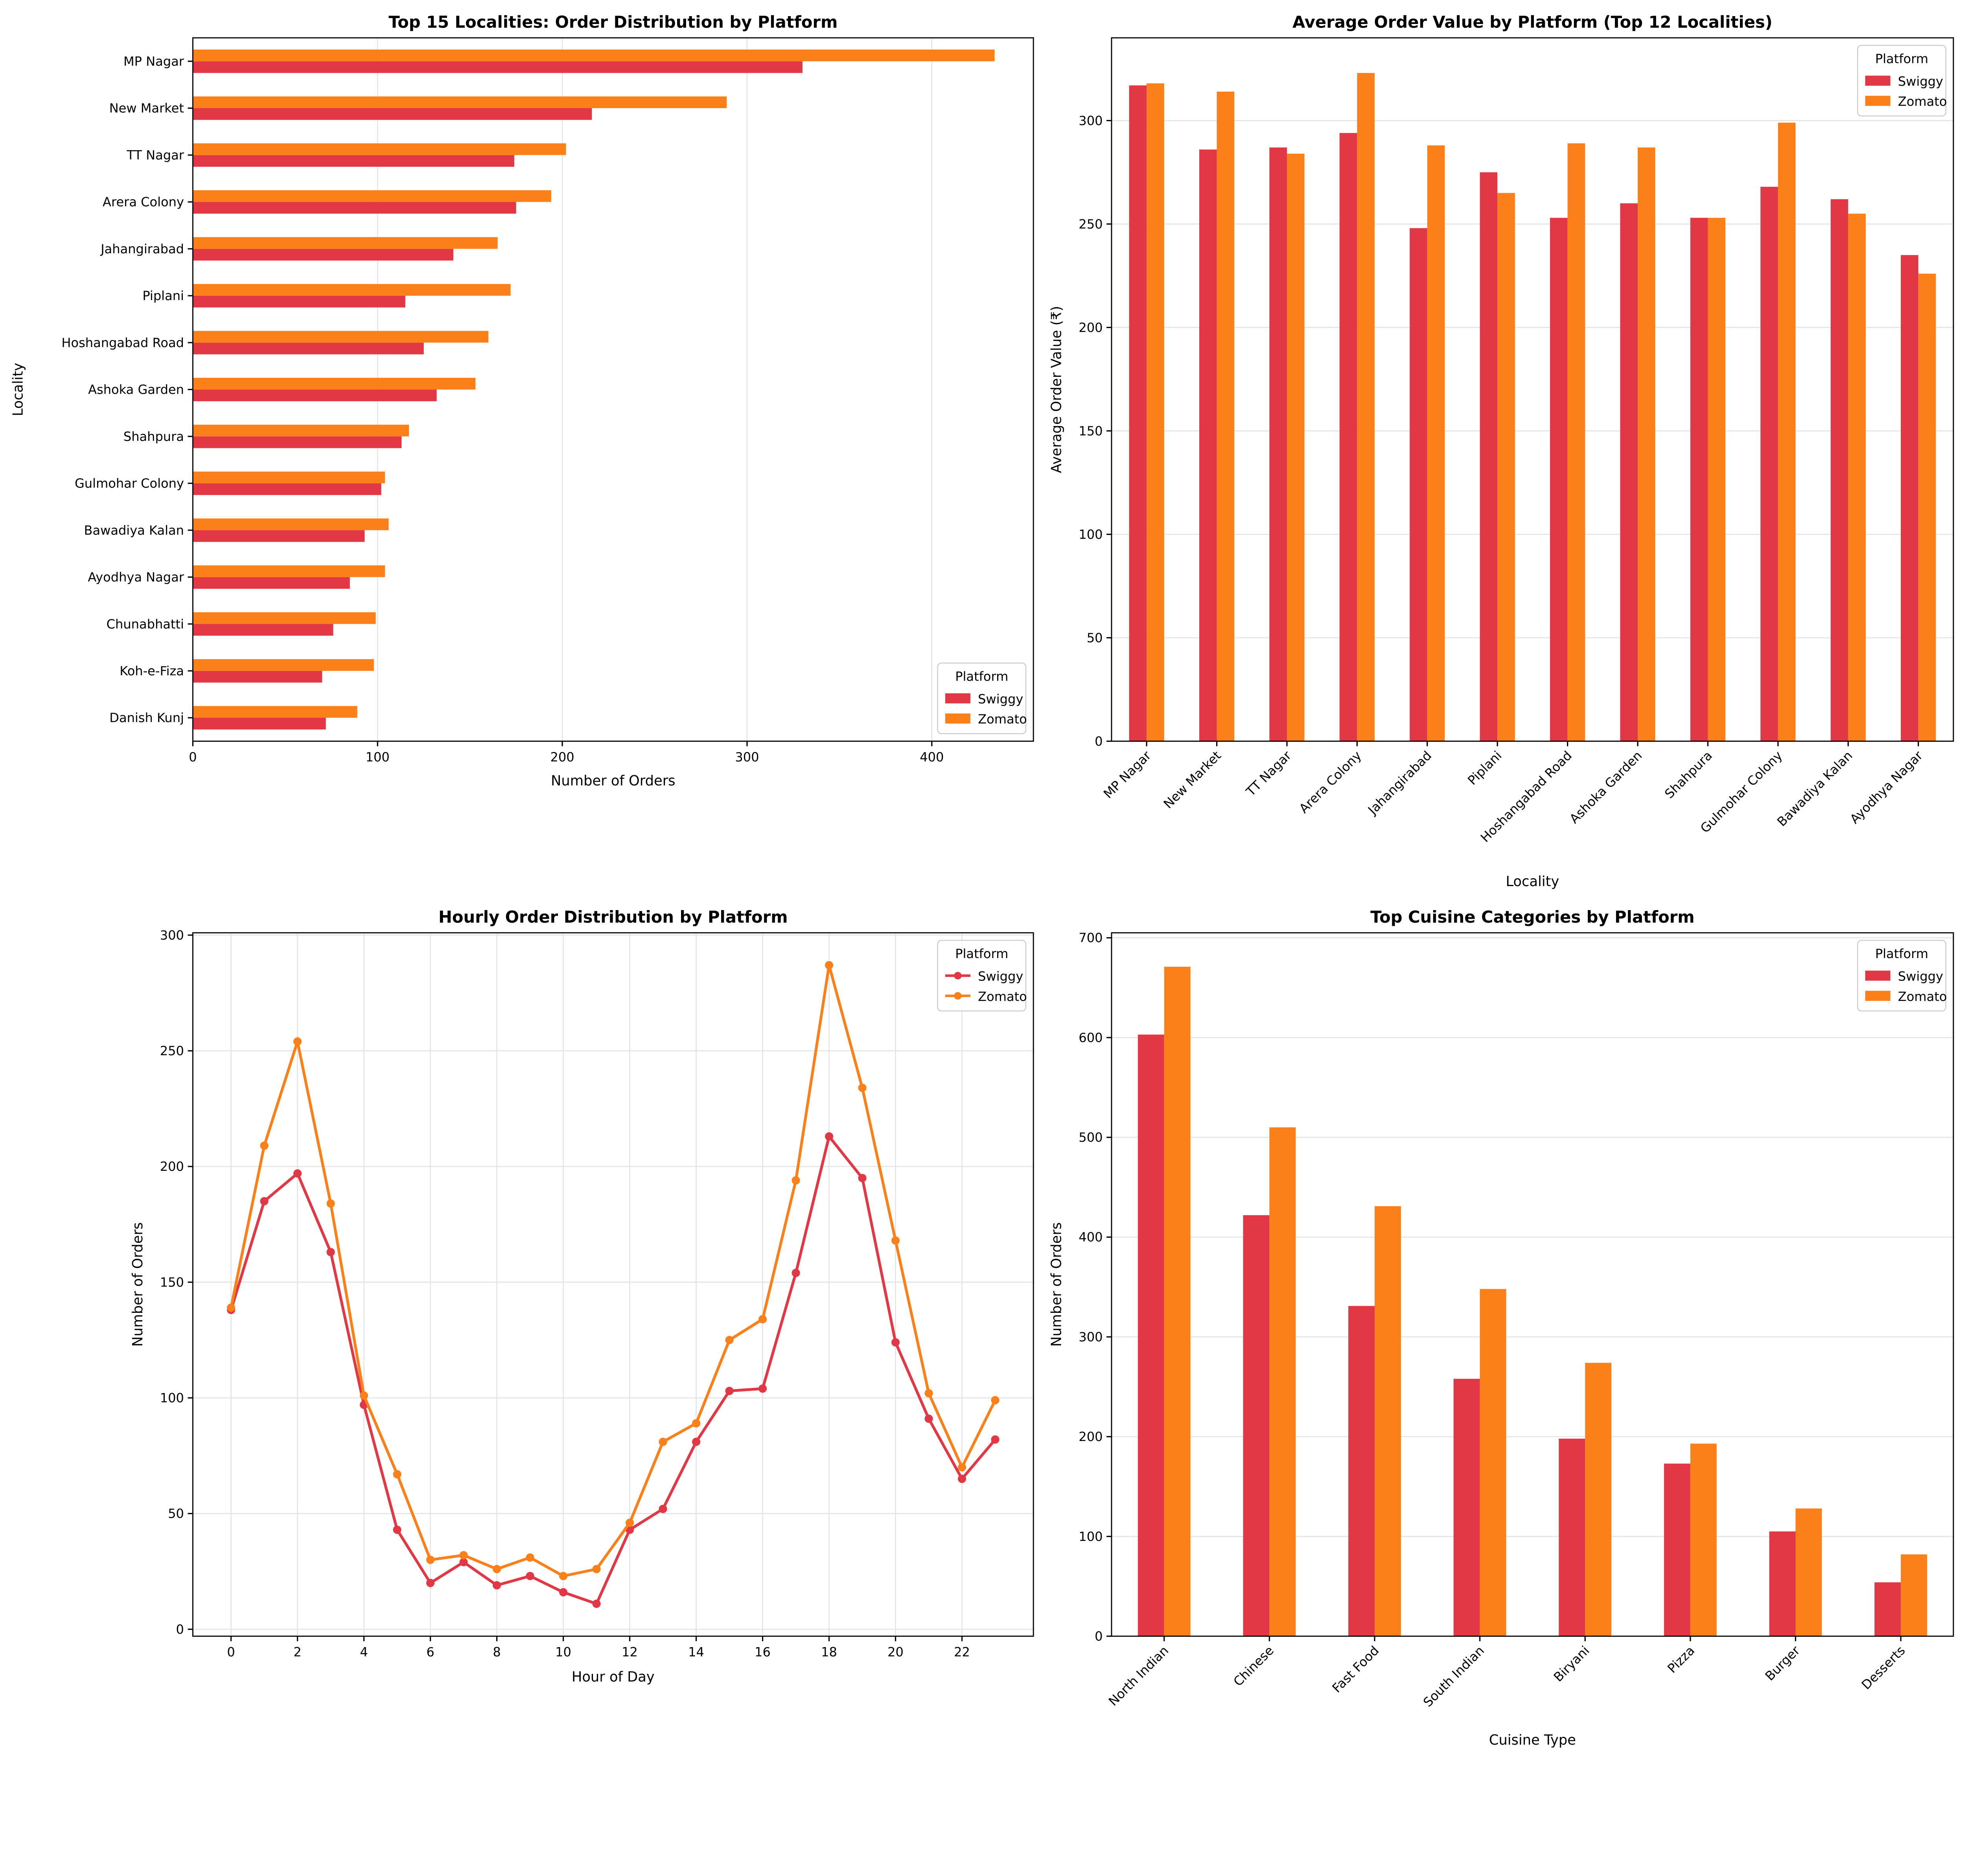 The width and height of the screenshot is (1966, 1876). I want to click on y-tick-label: Jahangirabad, so click(142, 249).